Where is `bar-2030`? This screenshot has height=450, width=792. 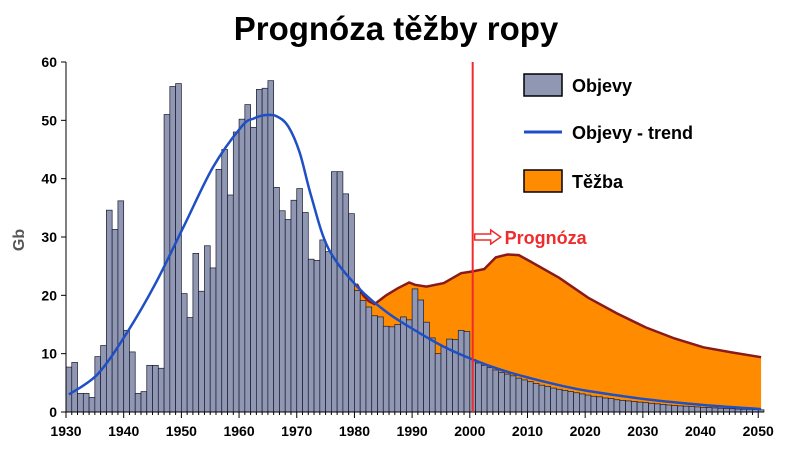 bar-2030 is located at coordinates (645, 407).